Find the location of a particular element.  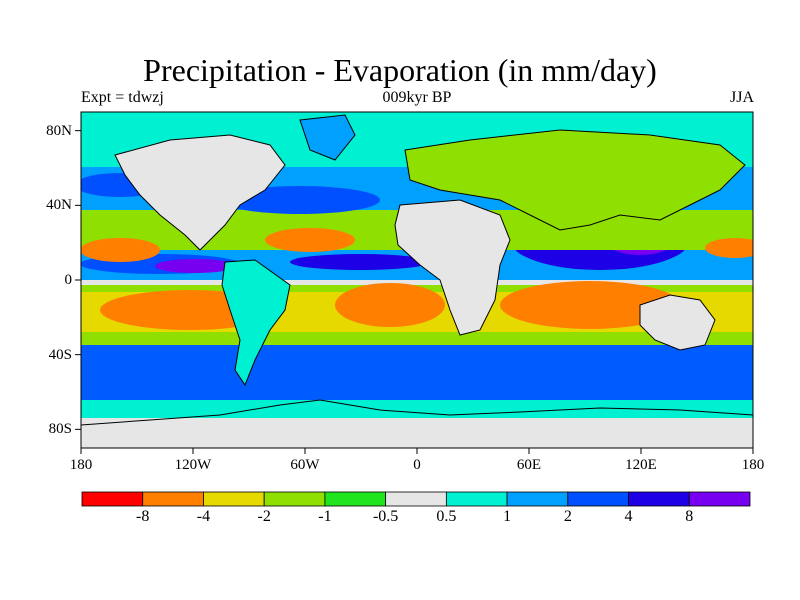

season-label: JJA is located at coordinates (741, 97).